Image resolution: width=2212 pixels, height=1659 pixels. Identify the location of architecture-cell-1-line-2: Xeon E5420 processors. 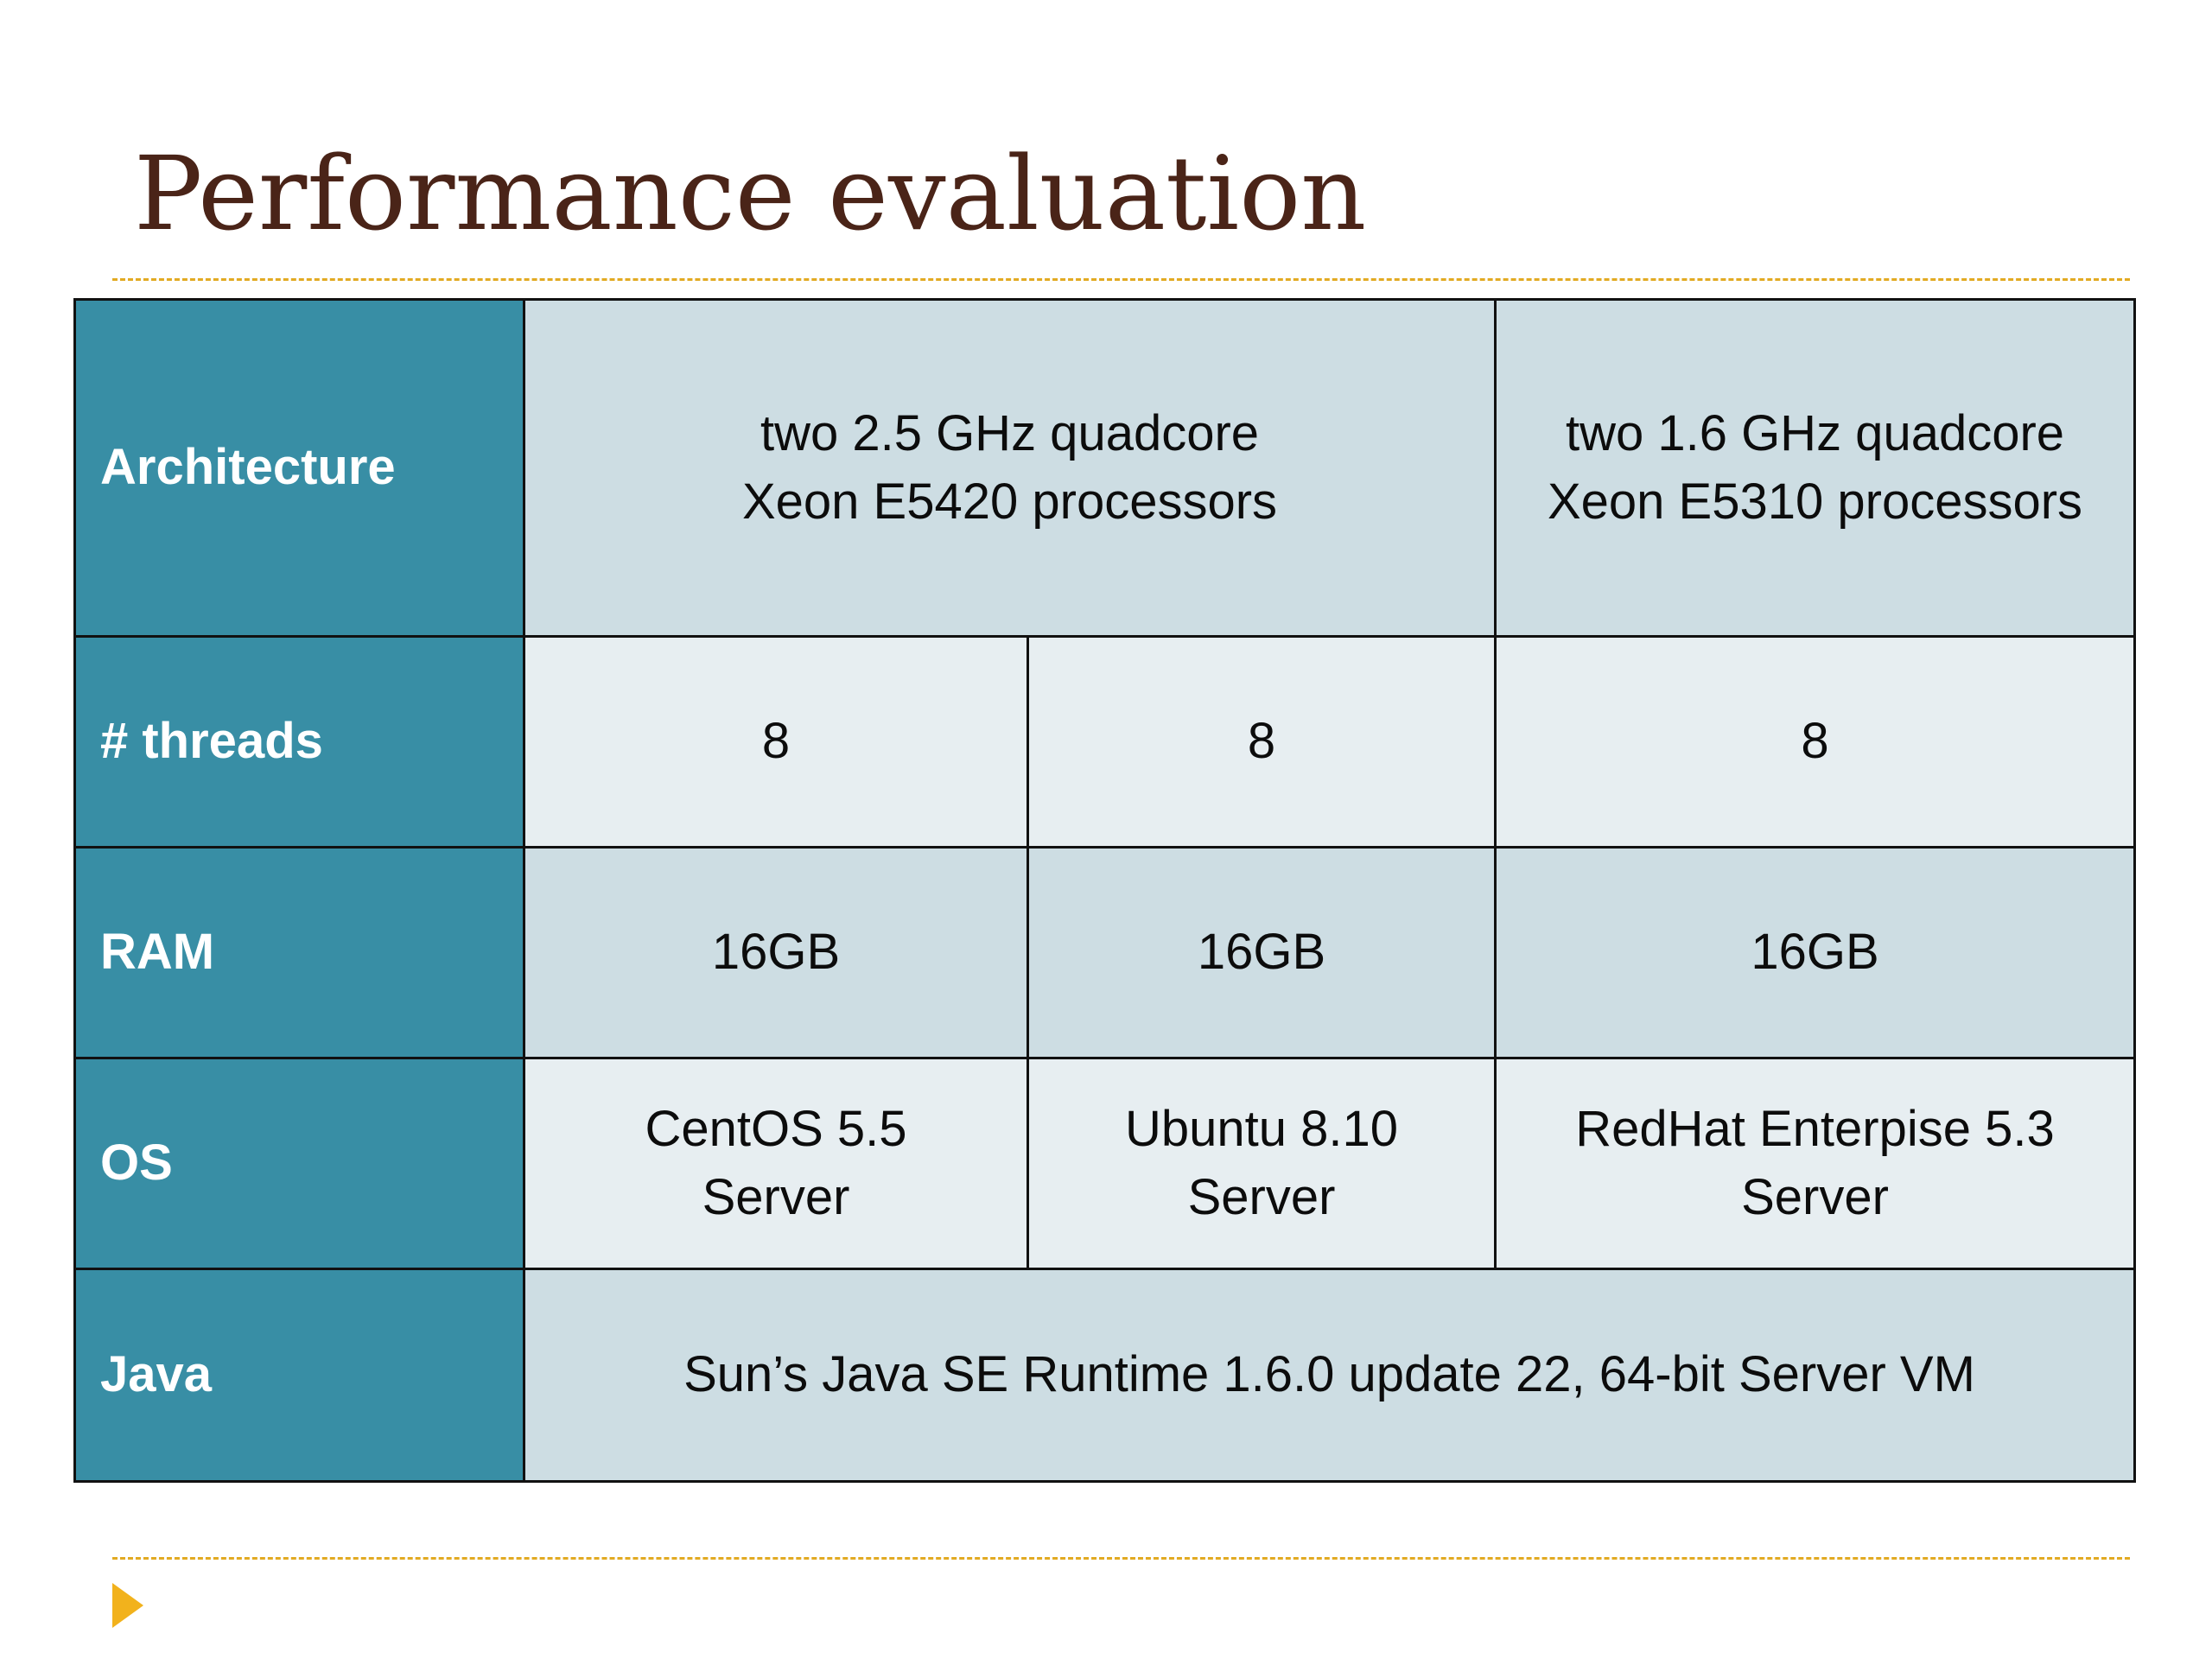
(1009, 502).